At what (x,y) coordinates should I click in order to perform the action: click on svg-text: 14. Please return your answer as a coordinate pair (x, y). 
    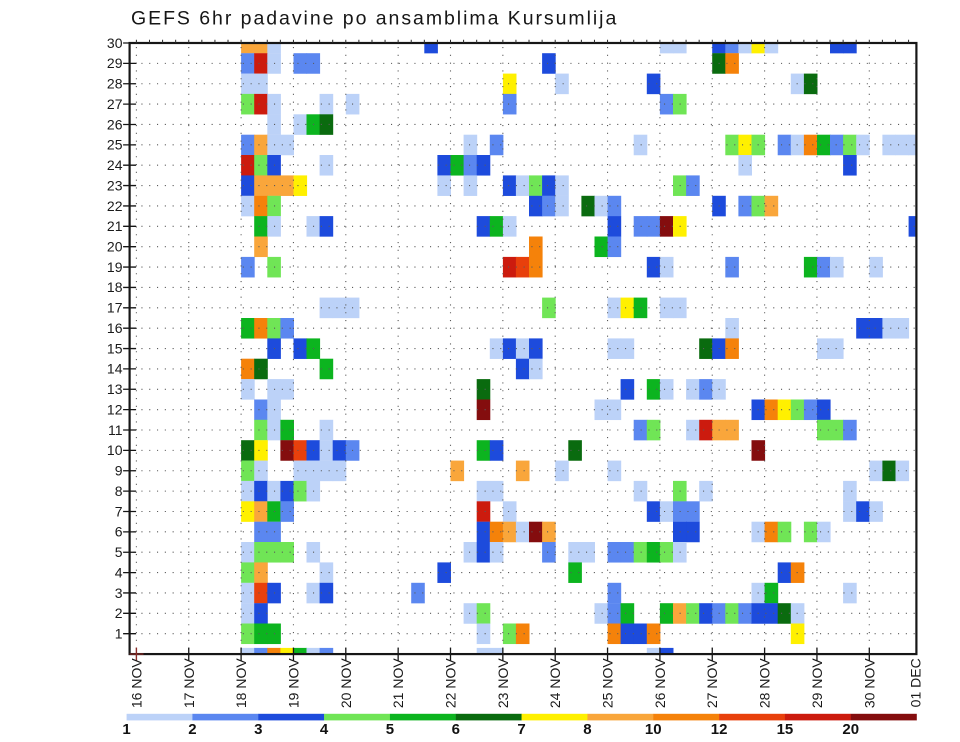
    Looking at the image, I should click on (115, 369).